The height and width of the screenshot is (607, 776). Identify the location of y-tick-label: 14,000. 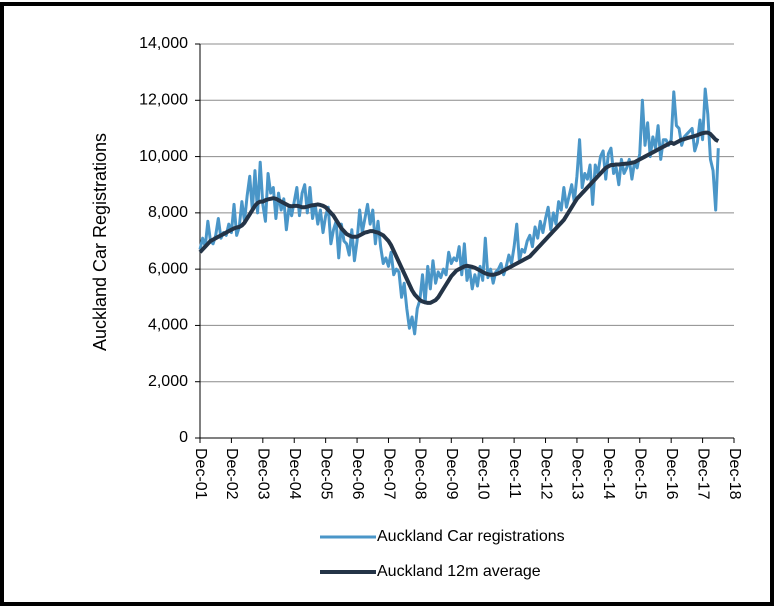
(163, 43).